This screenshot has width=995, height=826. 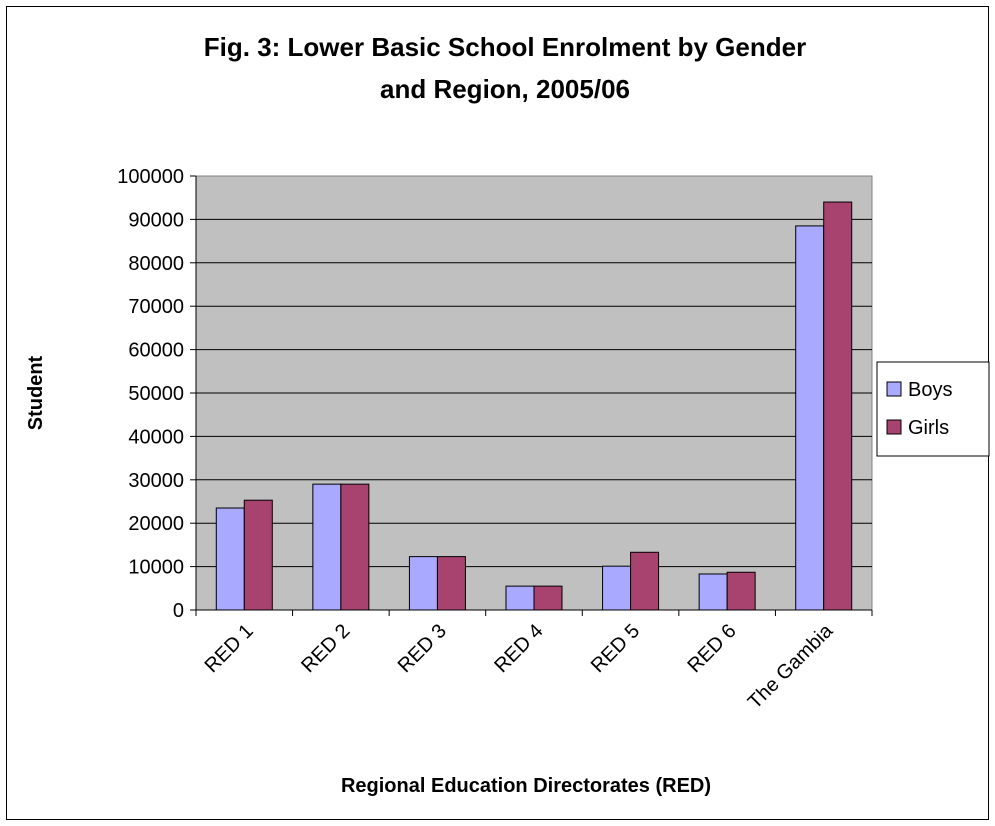 What do you see at coordinates (505, 89) in the screenshot?
I see `chart-title-line-2: and Region, 2005/06` at bounding box center [505, 89].